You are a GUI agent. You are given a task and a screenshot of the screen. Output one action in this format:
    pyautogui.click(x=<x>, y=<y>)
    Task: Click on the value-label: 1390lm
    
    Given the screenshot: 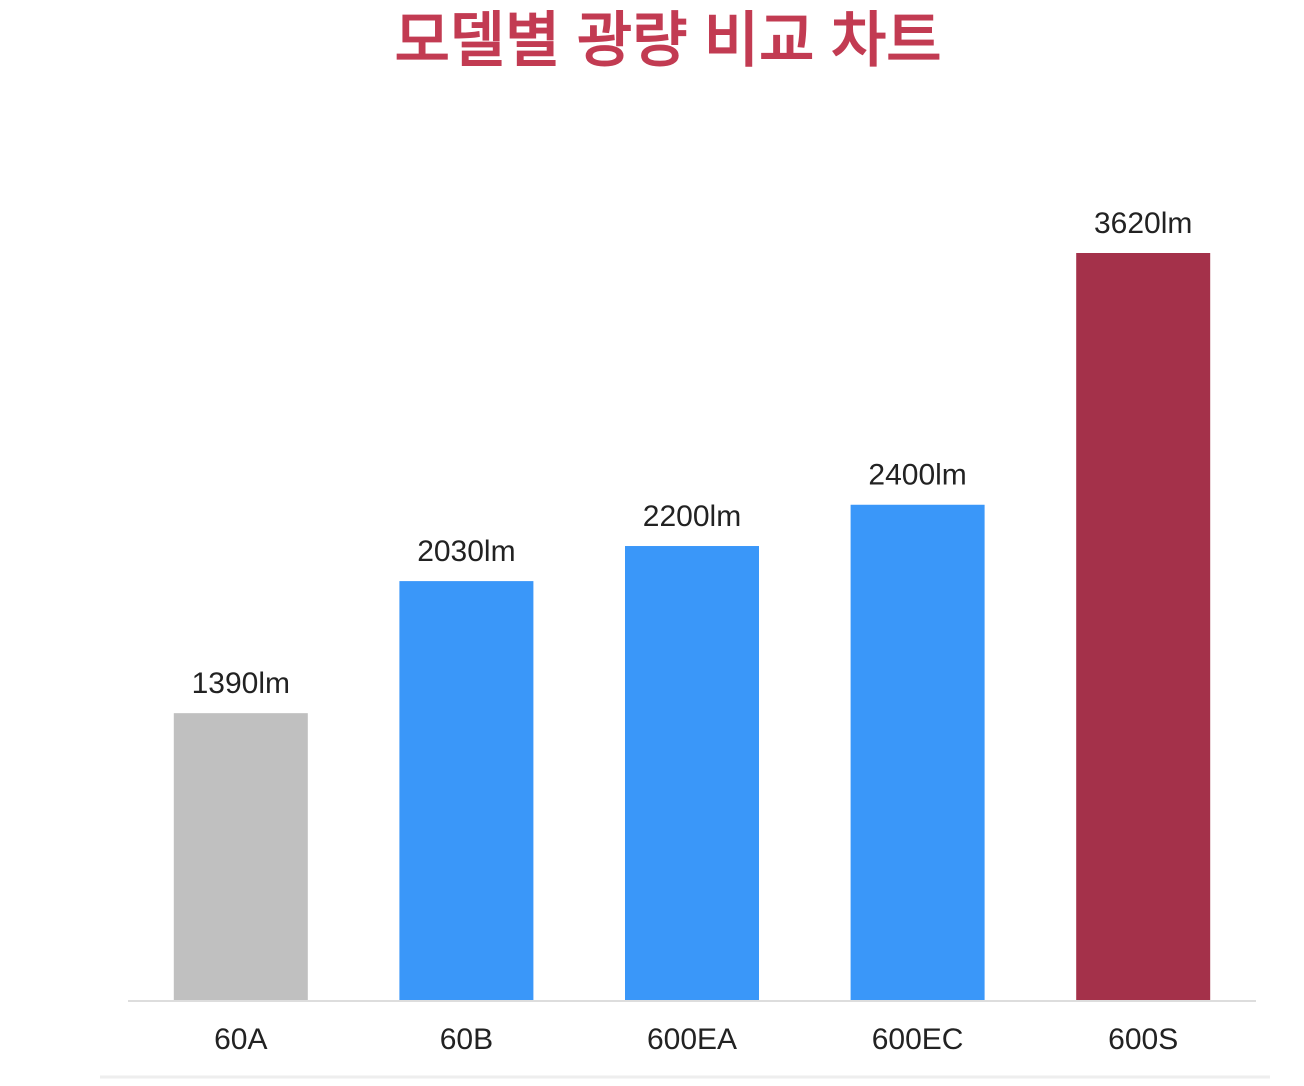 What is the action you would take?
    pyautogui.click(x=241, y=683)
    